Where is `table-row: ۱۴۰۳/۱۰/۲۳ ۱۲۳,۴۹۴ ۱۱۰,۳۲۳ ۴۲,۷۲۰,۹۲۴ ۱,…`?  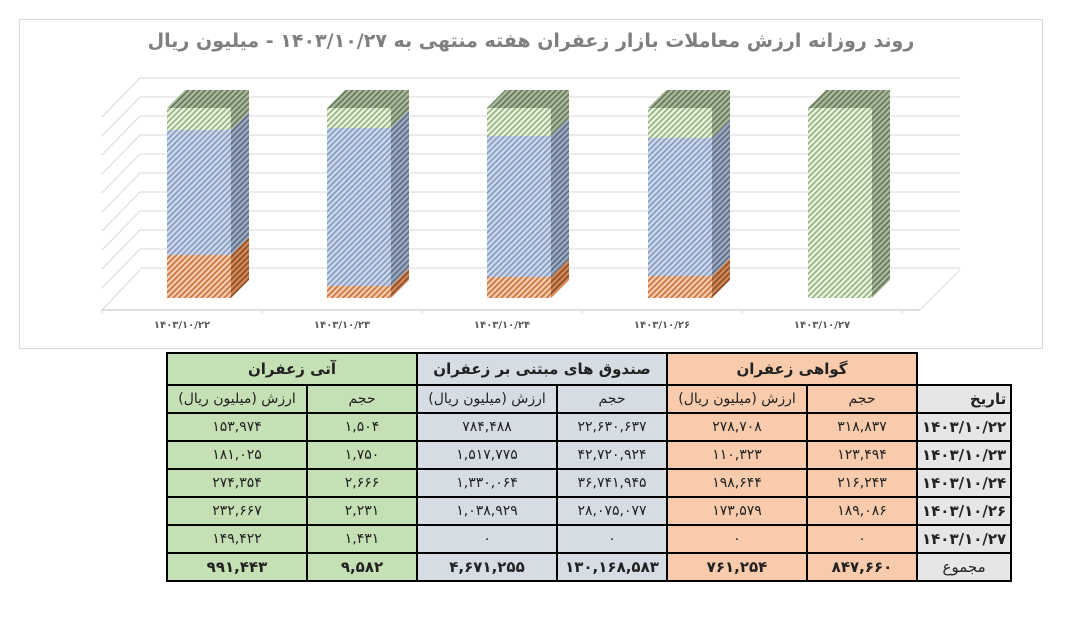 table-row: ۱۴۰۳/۱۰/۲۳ ۱۲۳,۴۹۴ ۱۱۰,۳۲۳ ۴۲,۷۲۰,۹۲۴ ۱,… is located at coordinates (589, 455).